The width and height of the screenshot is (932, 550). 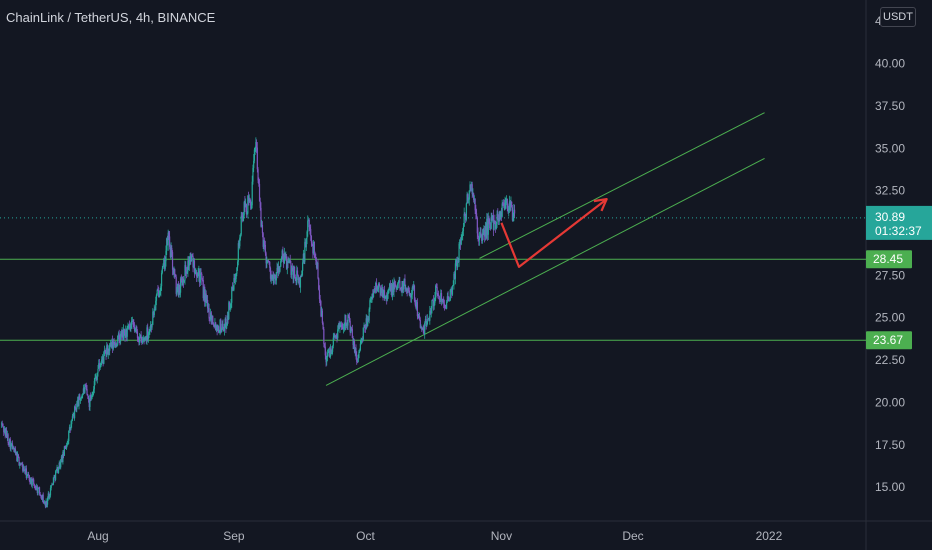 What do you see at coordinates (554, 233) in the screenshot?
I see `projection-arrow` at bounding box center [554, 233].